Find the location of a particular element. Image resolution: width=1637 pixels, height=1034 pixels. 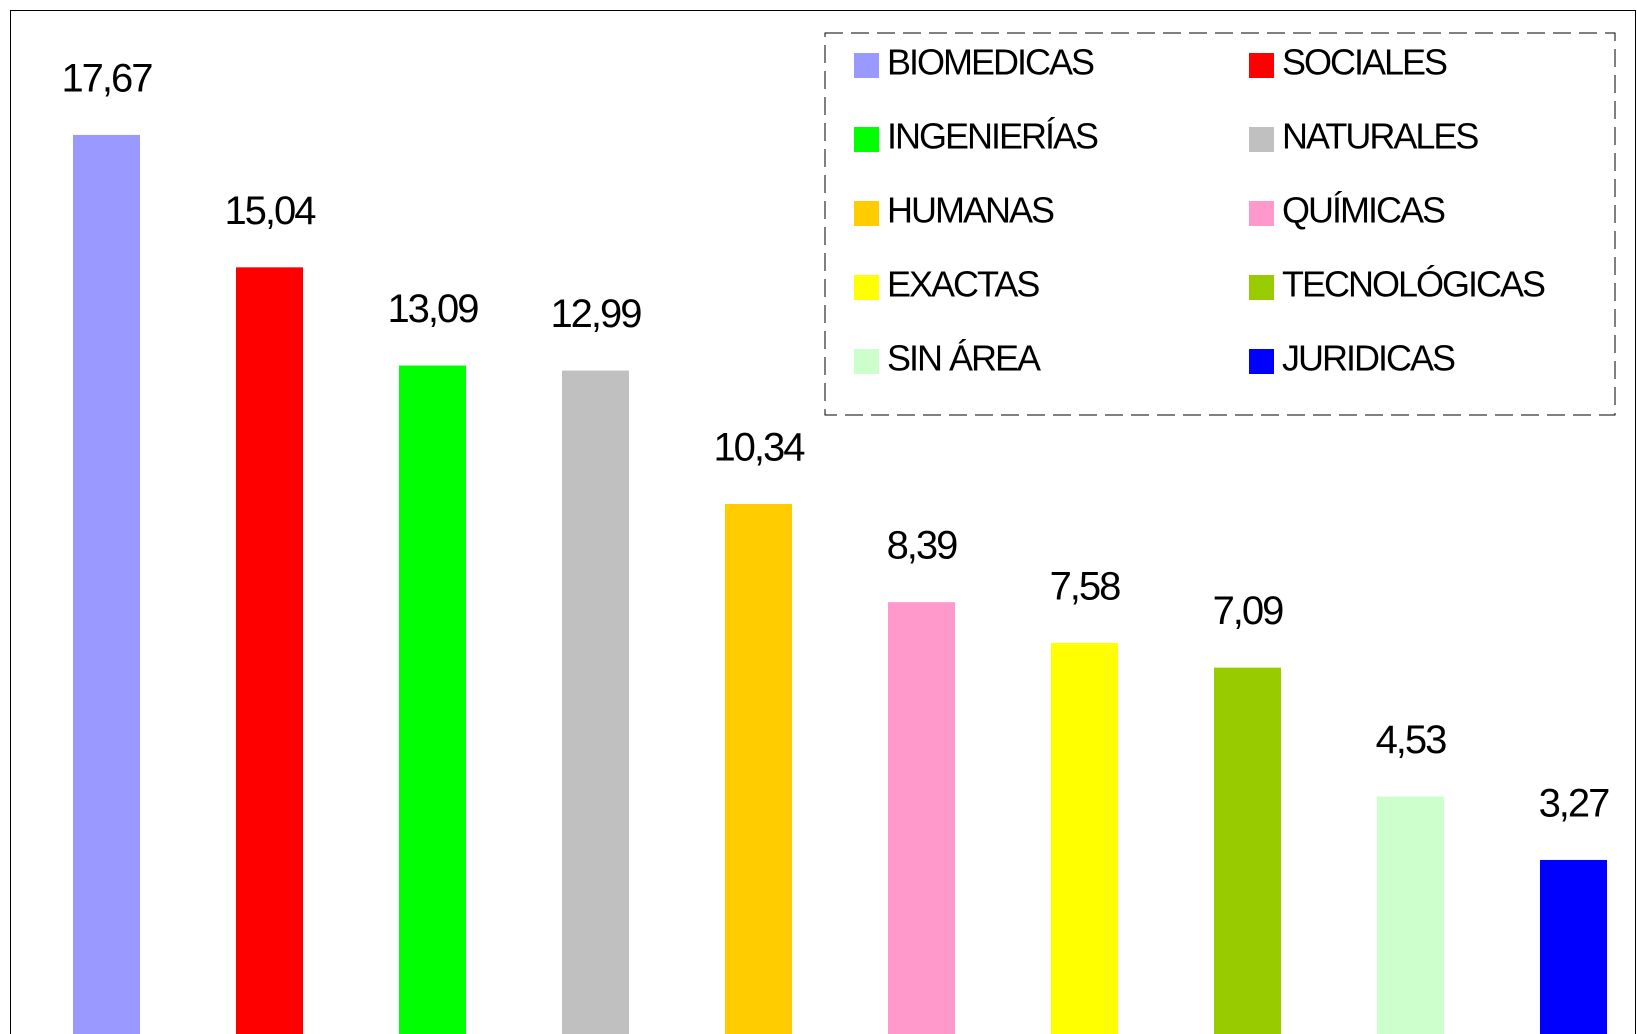

legend-label: NATURALES is located at coordinates (1380, 136).